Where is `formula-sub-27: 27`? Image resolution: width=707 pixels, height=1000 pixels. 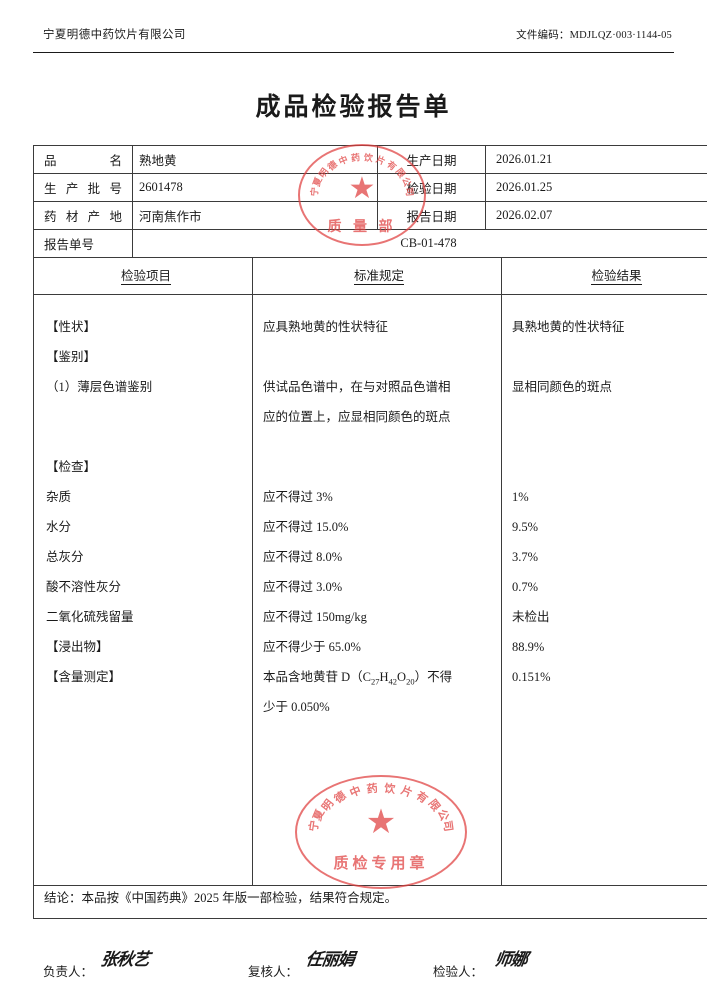
formula-sub-27: 27 is located at coordinates (375, 681).